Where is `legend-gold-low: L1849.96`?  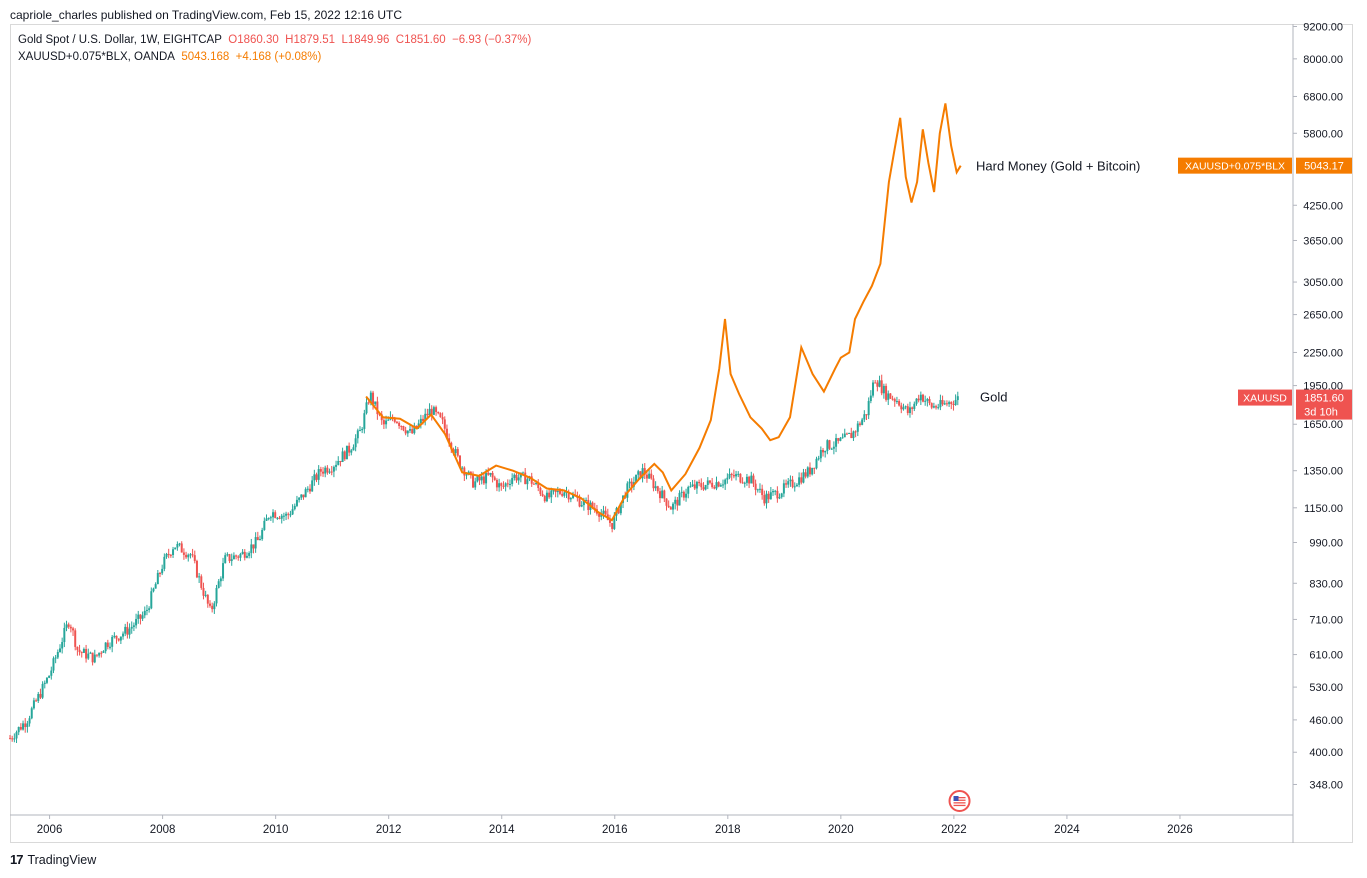 legend-gold-low: L1849.96 is located at coordinates (365, 40).